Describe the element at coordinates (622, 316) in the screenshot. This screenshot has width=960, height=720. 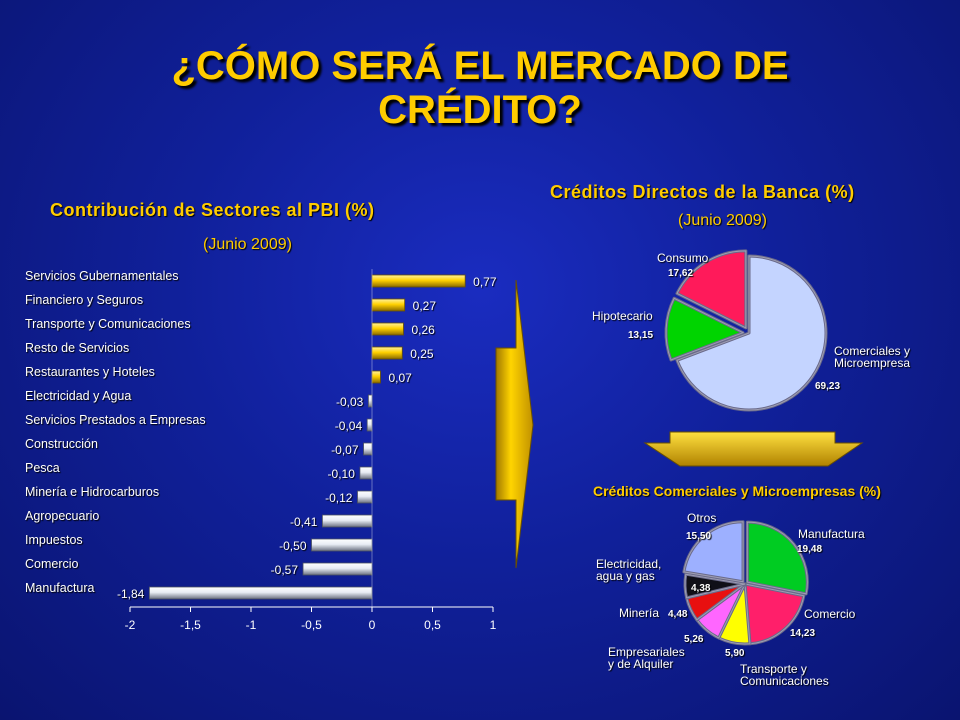
I see `pie-slice-label: Hipotecario` at that location.